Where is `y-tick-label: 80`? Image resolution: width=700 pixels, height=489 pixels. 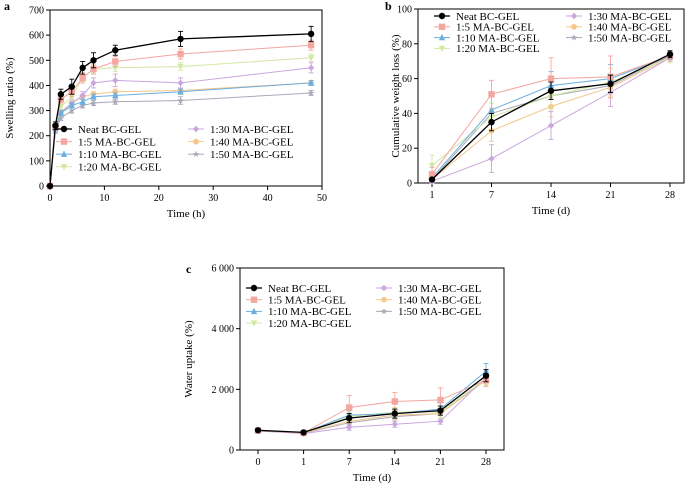 y-tick-label: 80 is located at coordinates (407, 44).